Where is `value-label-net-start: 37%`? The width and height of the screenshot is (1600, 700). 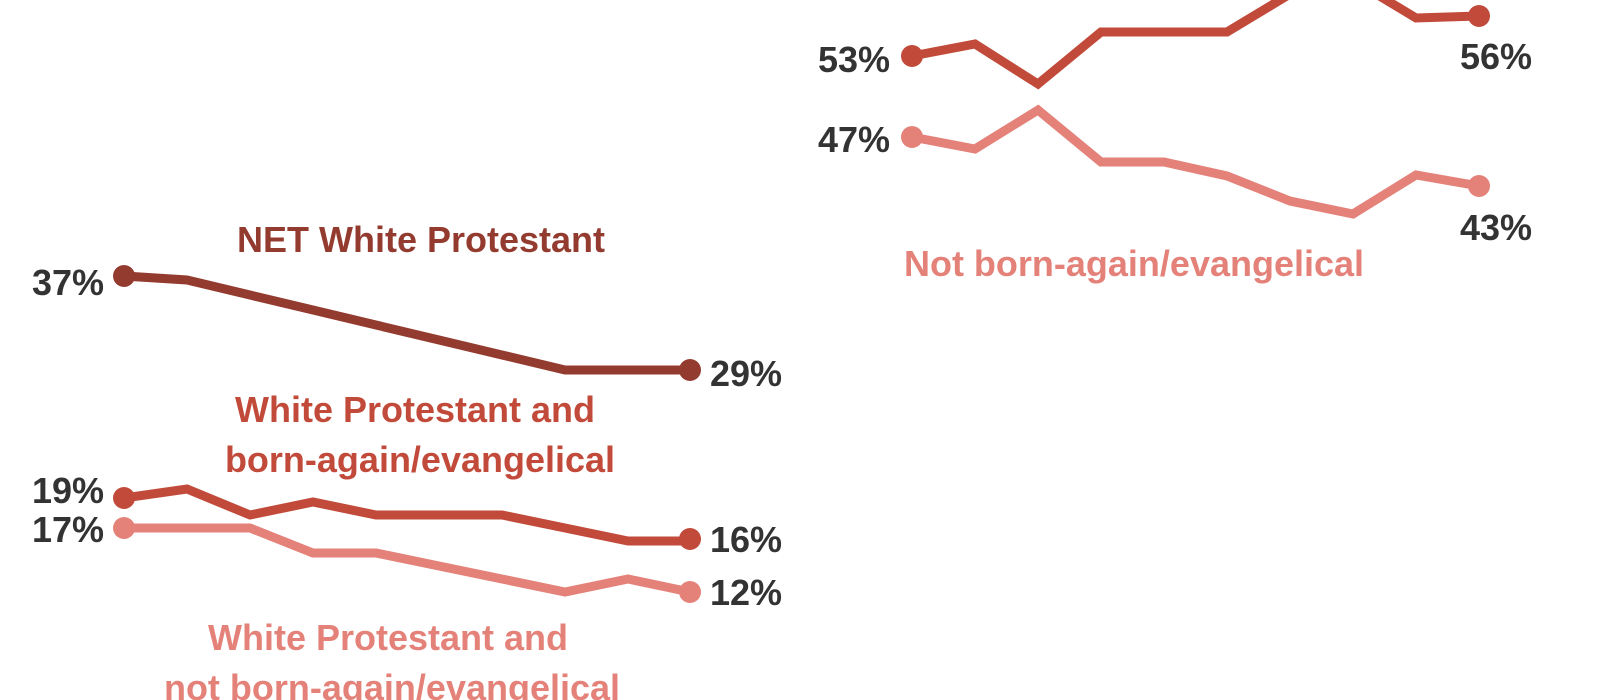
value-label-net-start: 37% is located at coordinates (68, 282).